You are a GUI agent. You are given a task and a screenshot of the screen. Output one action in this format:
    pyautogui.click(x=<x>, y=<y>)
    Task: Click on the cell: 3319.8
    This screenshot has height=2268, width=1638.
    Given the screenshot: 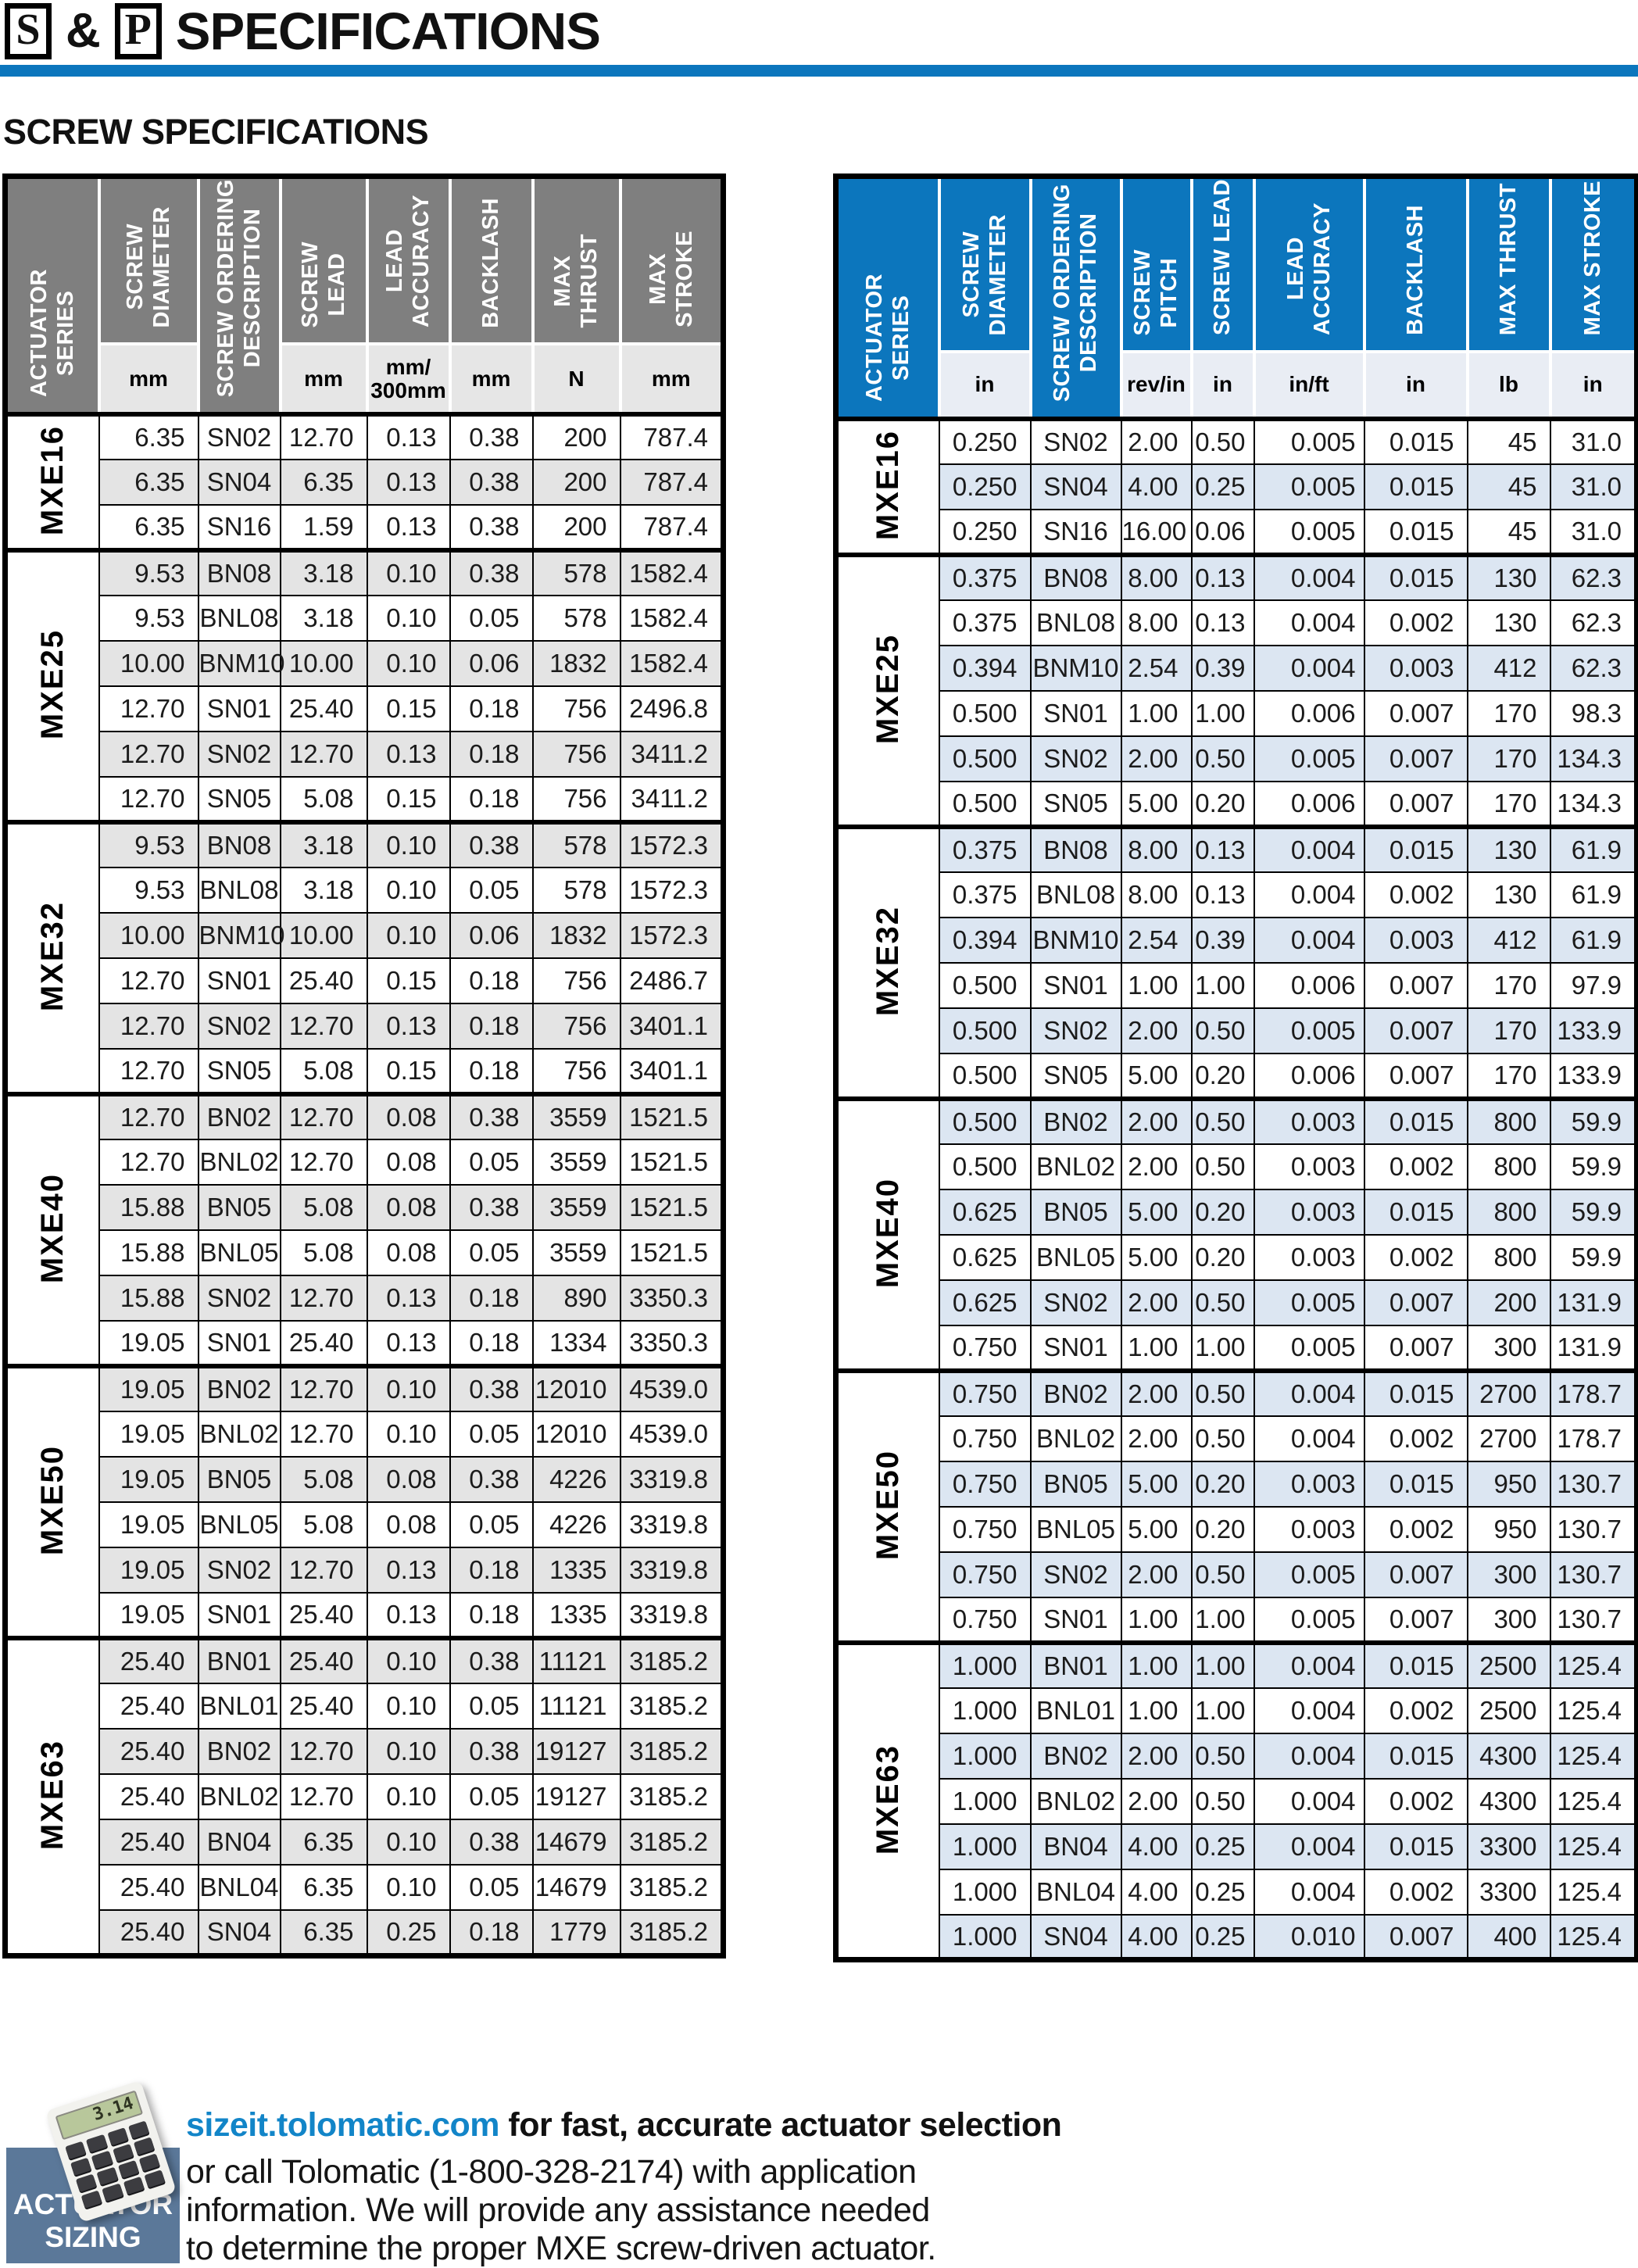 What is the action you would take?
    pyautogui.click(x=671, y=1525)
    